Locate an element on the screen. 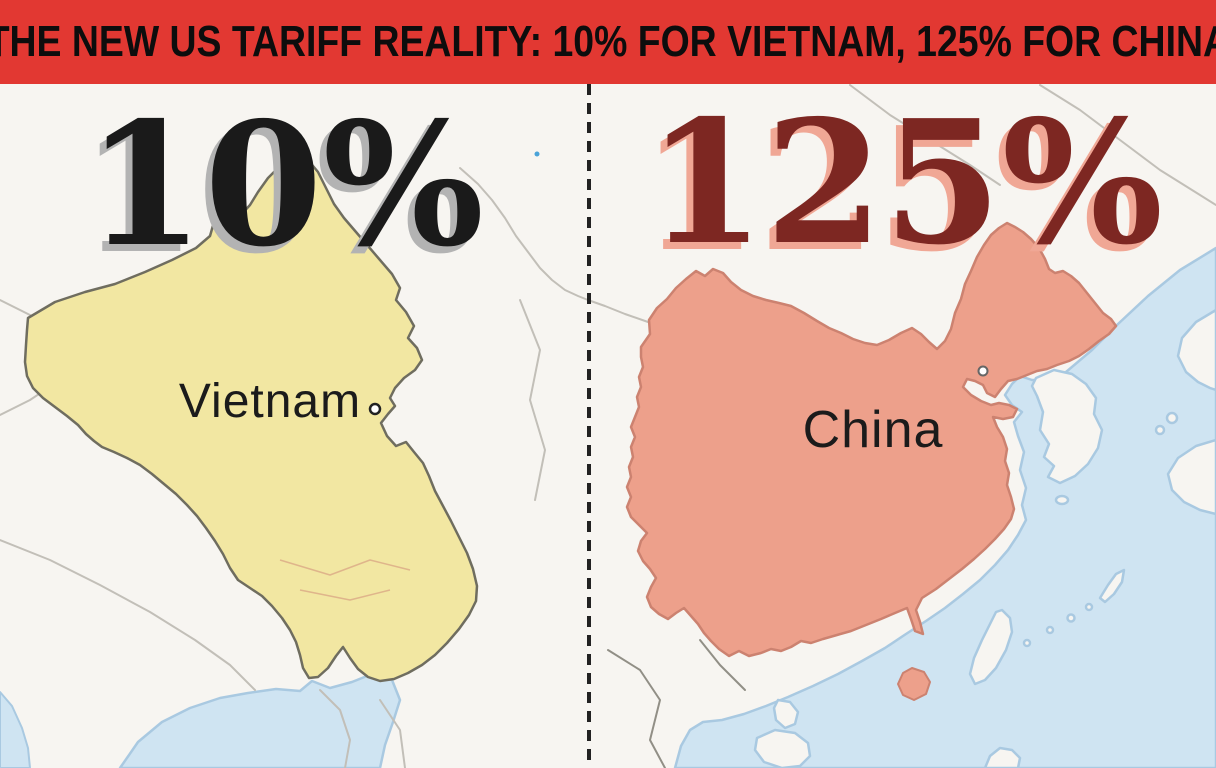  sea-bay-of-bengal is located at coordinates (260, 720).